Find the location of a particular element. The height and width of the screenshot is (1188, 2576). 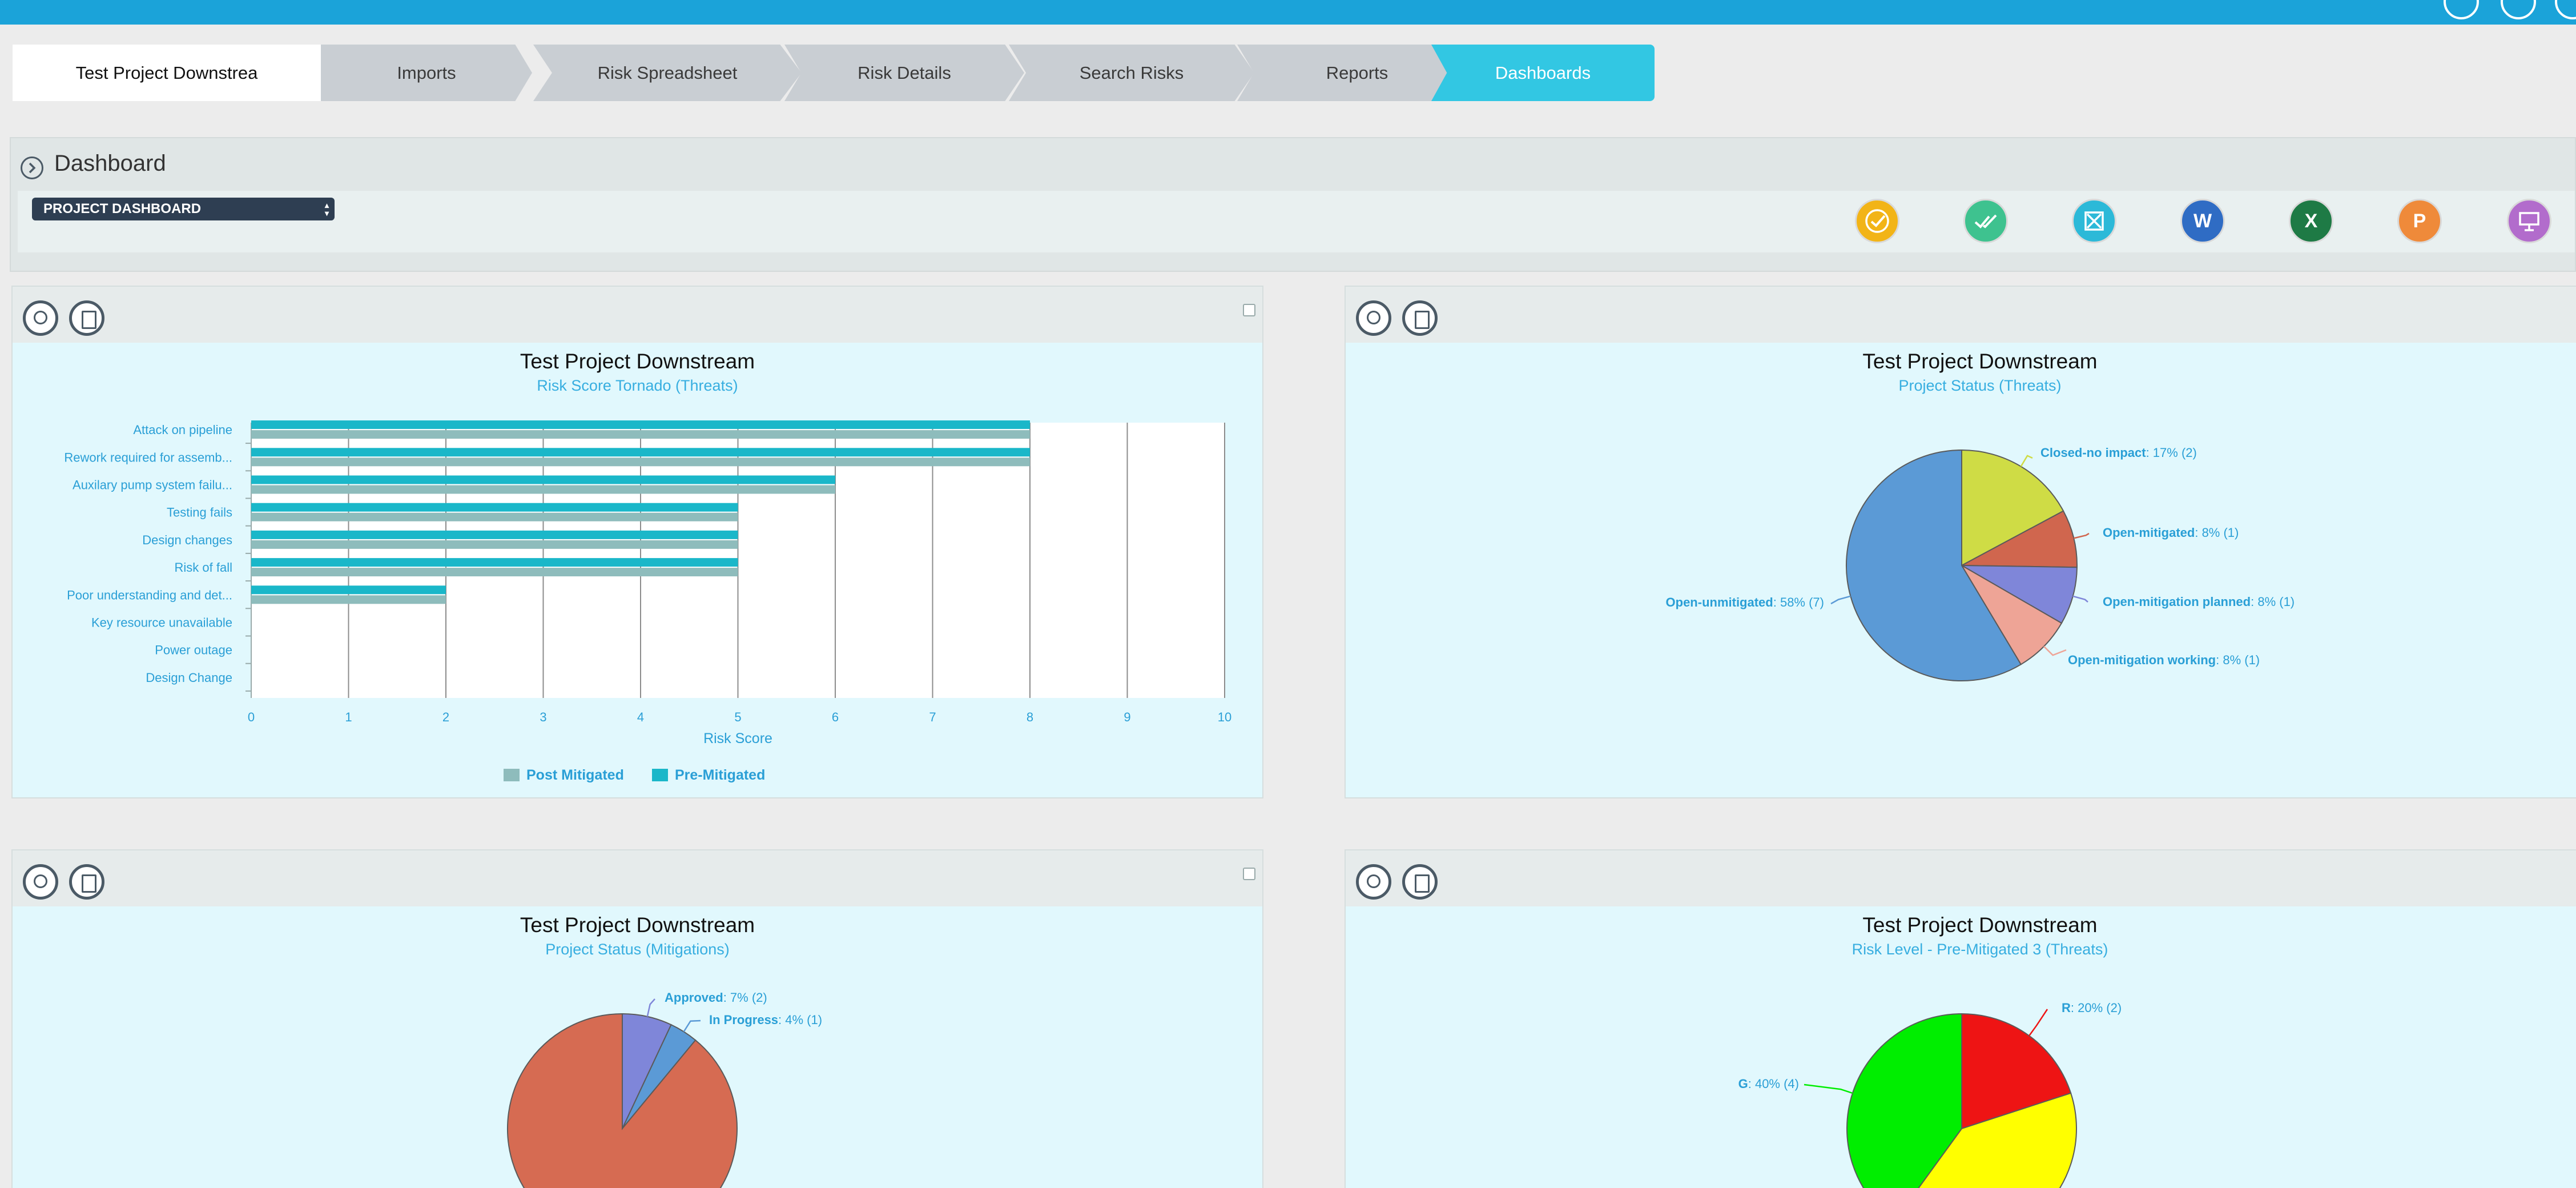

power-icon is located at coordinates (2565, 9).